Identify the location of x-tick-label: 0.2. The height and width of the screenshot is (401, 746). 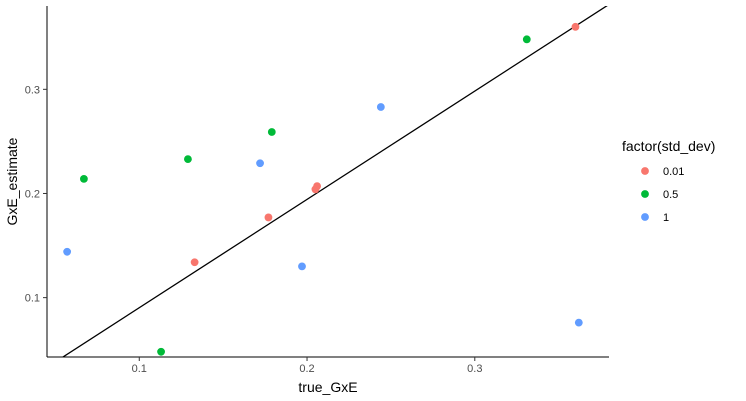
(306, 369).